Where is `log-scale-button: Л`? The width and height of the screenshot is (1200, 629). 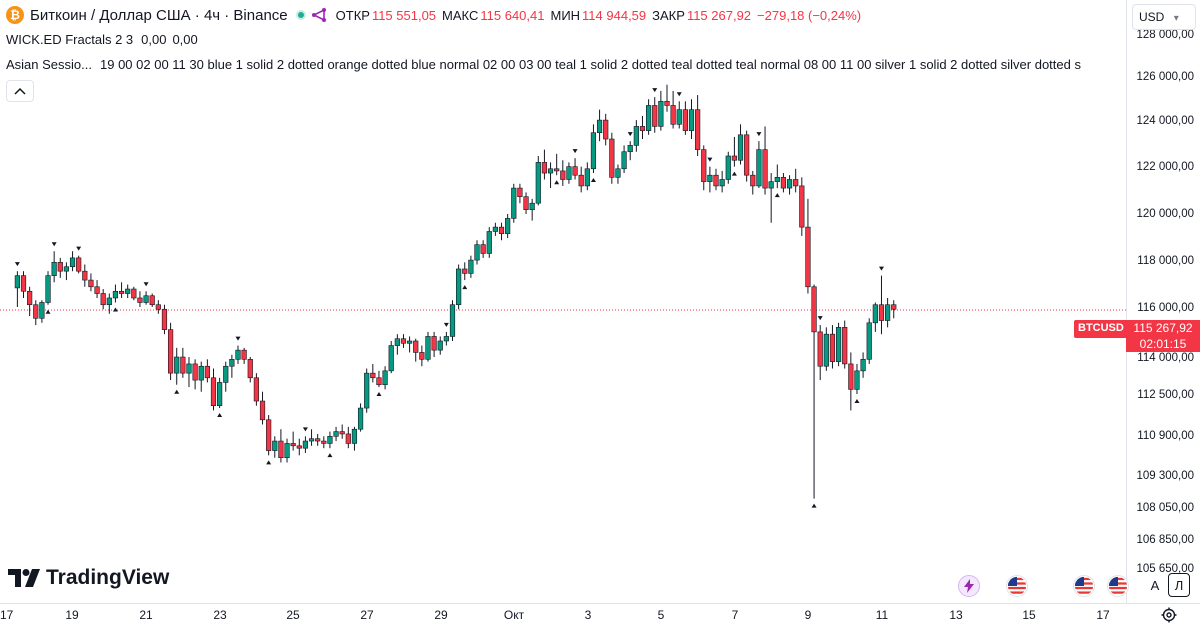 log-scale-button: Л is located at coordinates (1179, 585).